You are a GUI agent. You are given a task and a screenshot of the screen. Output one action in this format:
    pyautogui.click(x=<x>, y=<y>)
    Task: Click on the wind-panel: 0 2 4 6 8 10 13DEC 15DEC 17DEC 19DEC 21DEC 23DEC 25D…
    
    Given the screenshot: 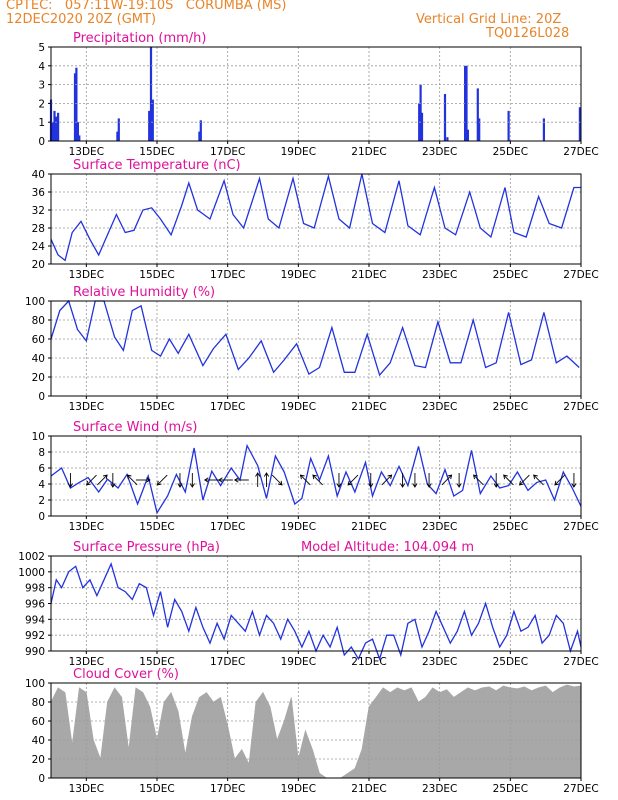 What is the action you would take?
    pyautogui.click(x=315, y=476)
    